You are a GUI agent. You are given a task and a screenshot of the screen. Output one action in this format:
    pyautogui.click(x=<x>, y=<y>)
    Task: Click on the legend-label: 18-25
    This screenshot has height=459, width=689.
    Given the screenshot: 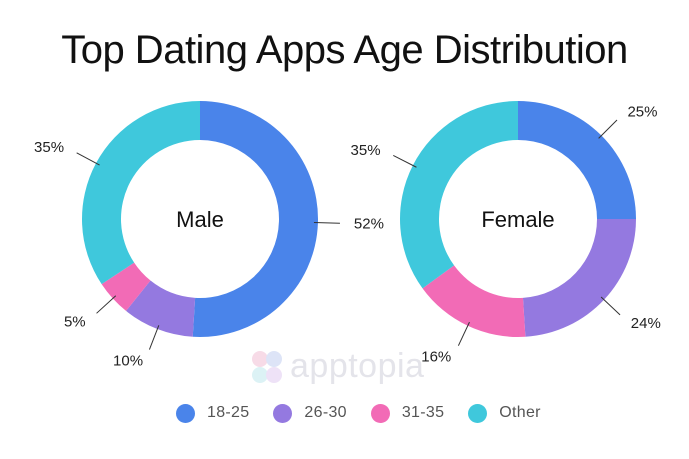 What is the action you would take?
    pyautogui.click(x=228, y=412)
    